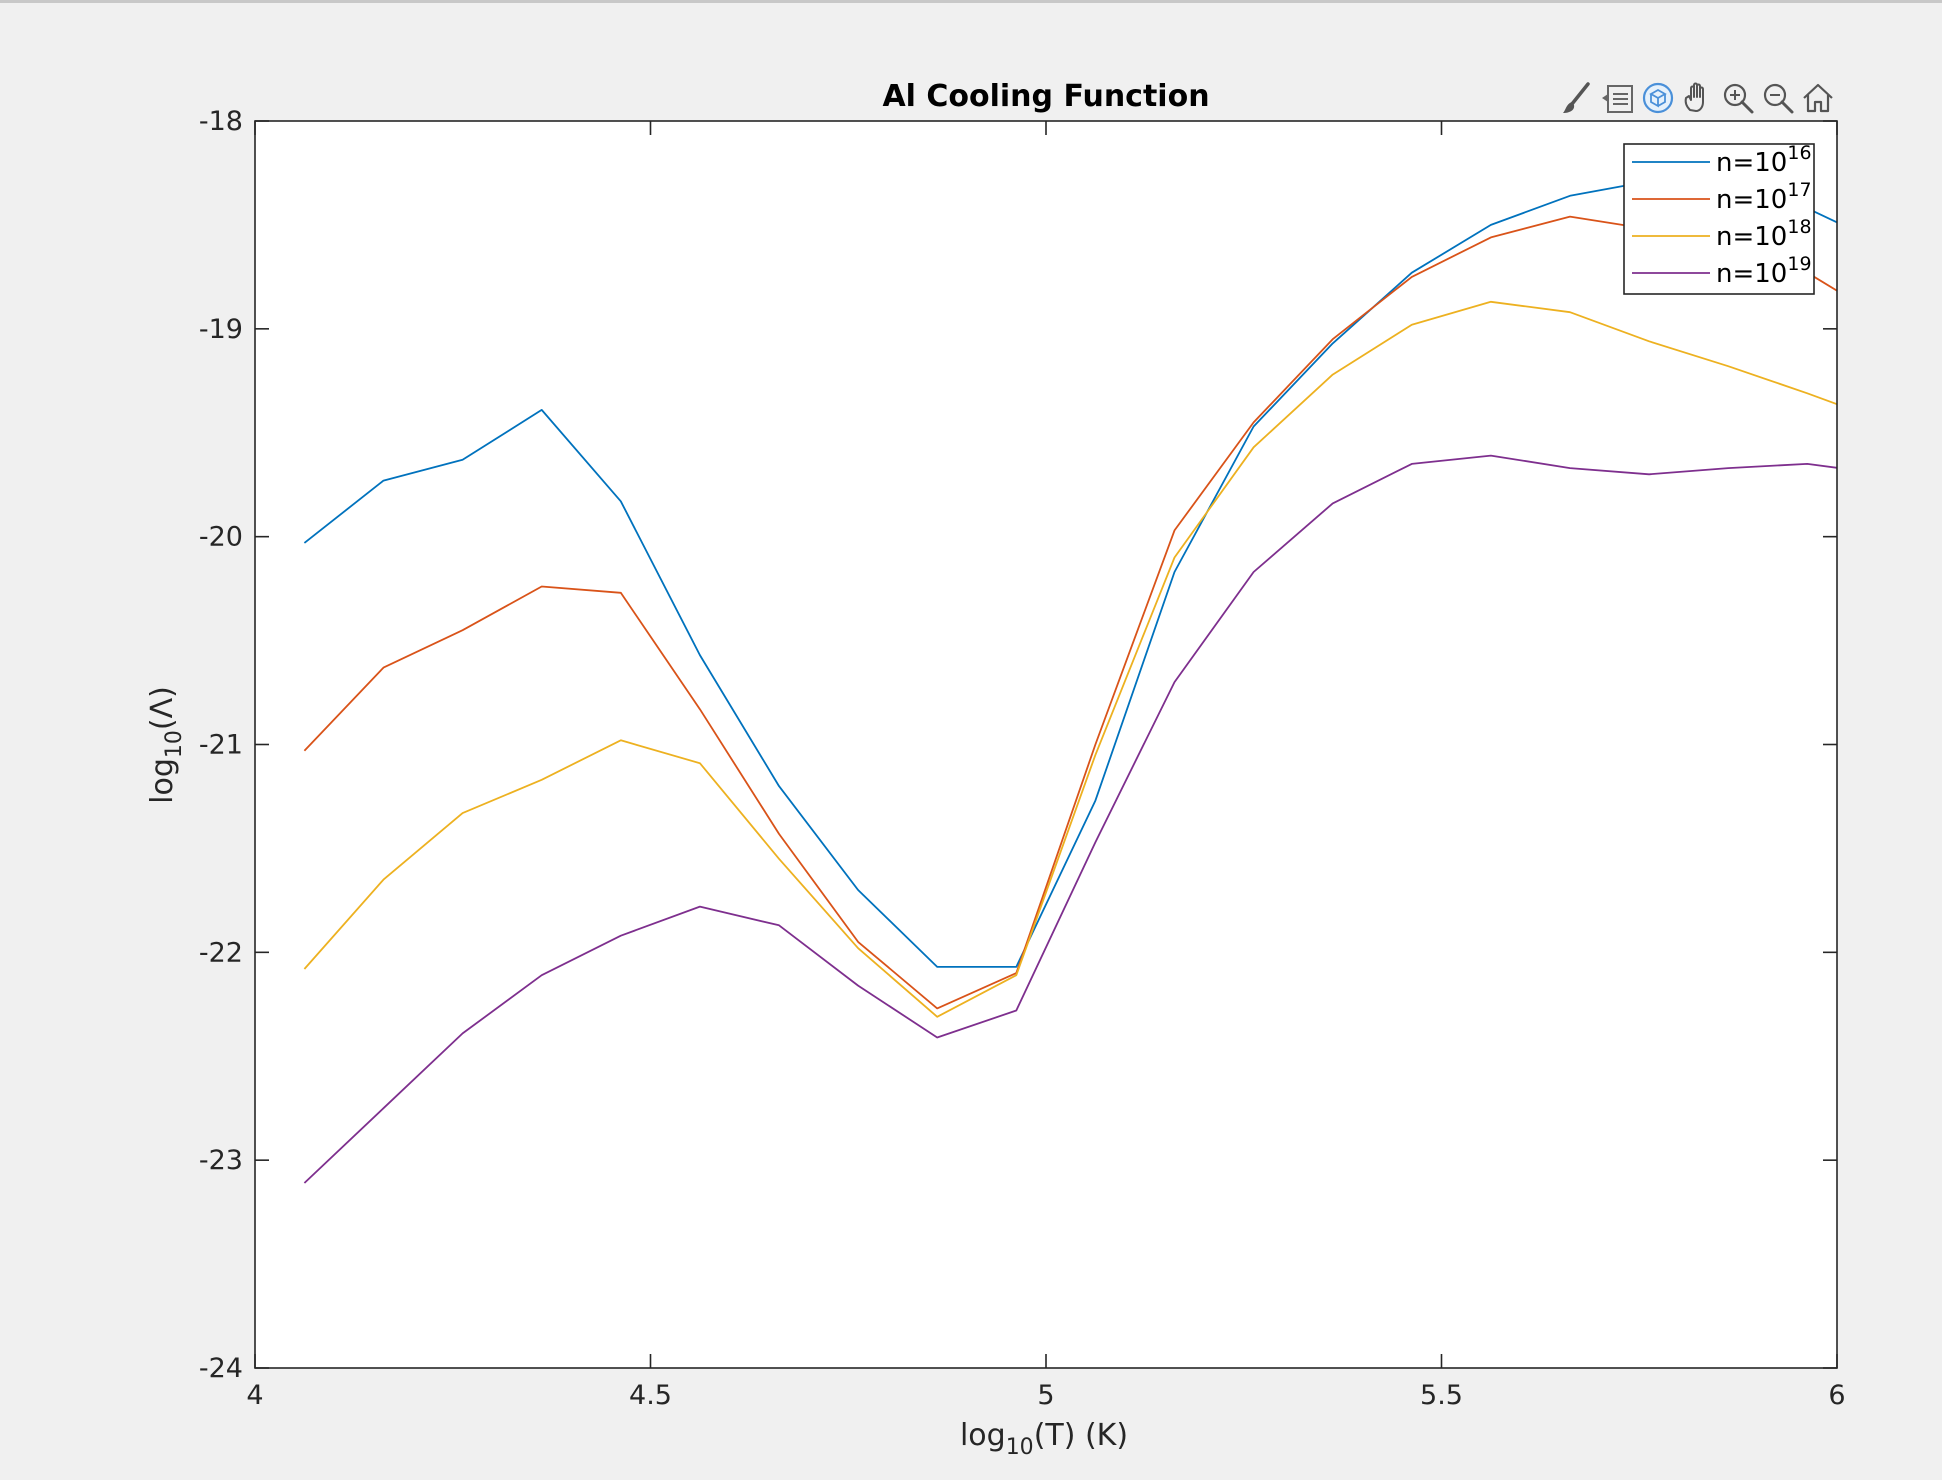 The width and height of the screenshot is (1942, 1480). I want to click on x-tick-label: 5.5, so click(1441, 1395).